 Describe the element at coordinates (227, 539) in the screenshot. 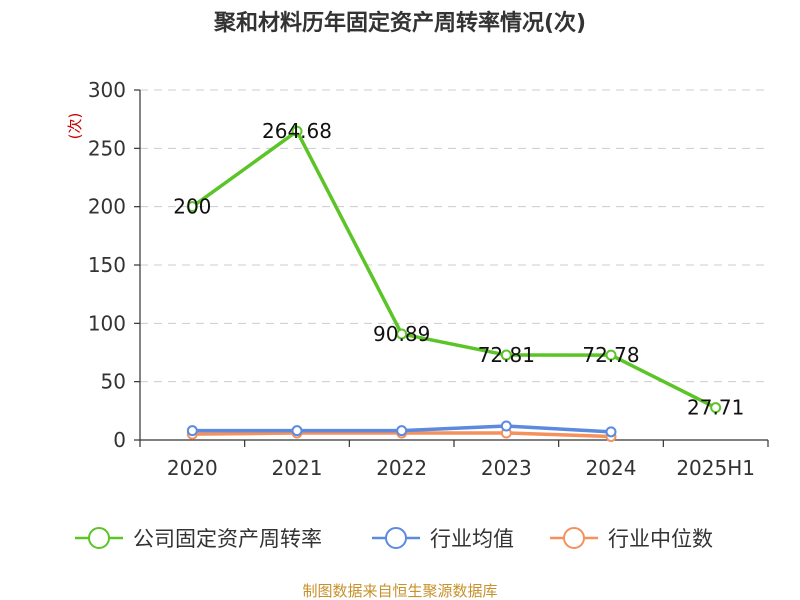

I see `legend-label: 公司固定资产周转率` at that location.